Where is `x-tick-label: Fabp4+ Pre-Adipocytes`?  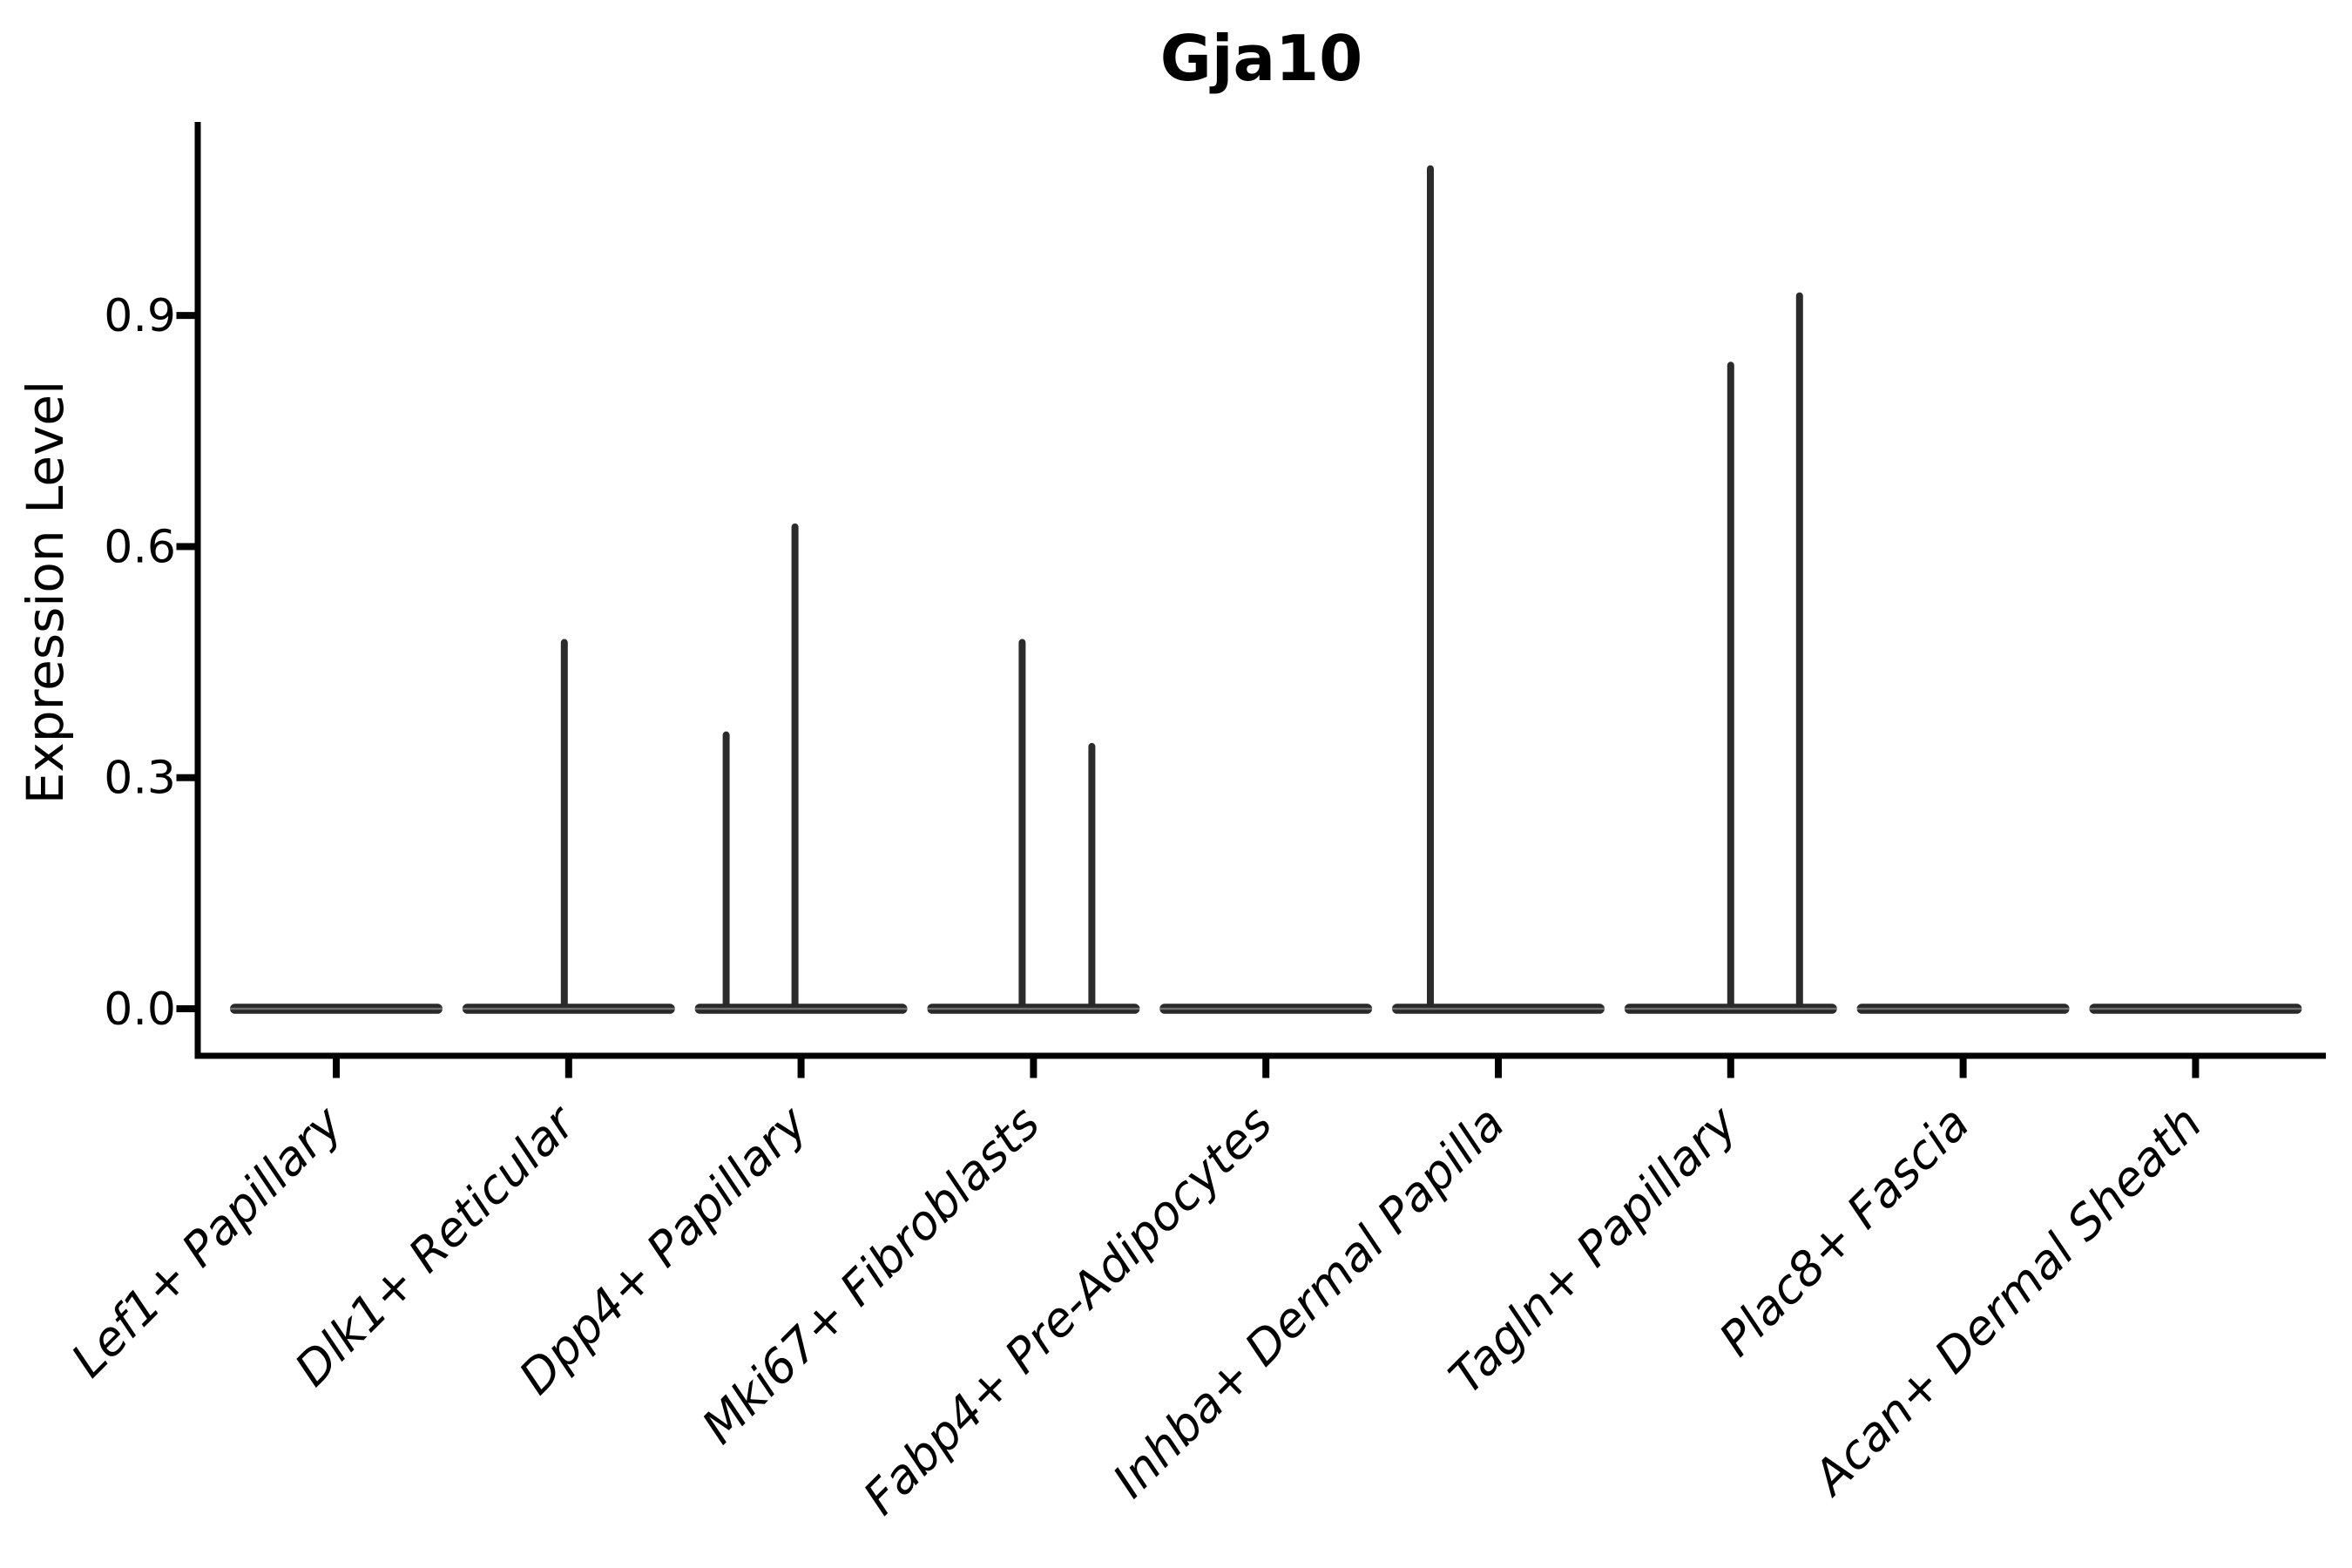
x-tick-label: Fabp4+ Pre-Adipocytes is located at coordinates (1067, 1310).